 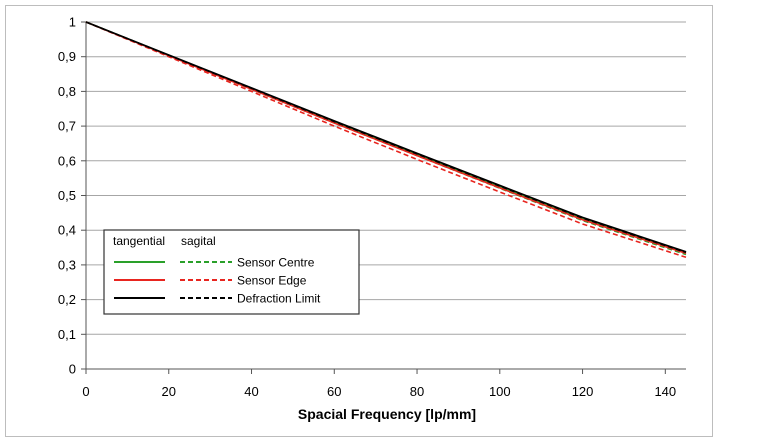 What do you see at coordinates (334, 391) in the screenshot?
I see `x-tick-label: 60` at bounding box center [334, 391].